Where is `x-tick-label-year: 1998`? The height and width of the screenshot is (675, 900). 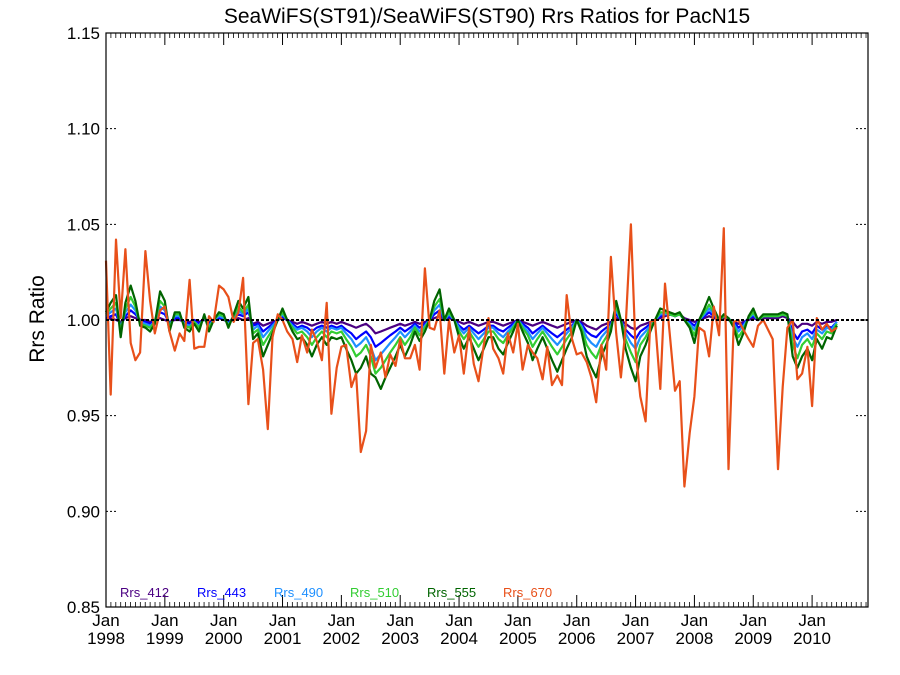
x-tick-label-year: 1998 is located at coordinates (106, 638).